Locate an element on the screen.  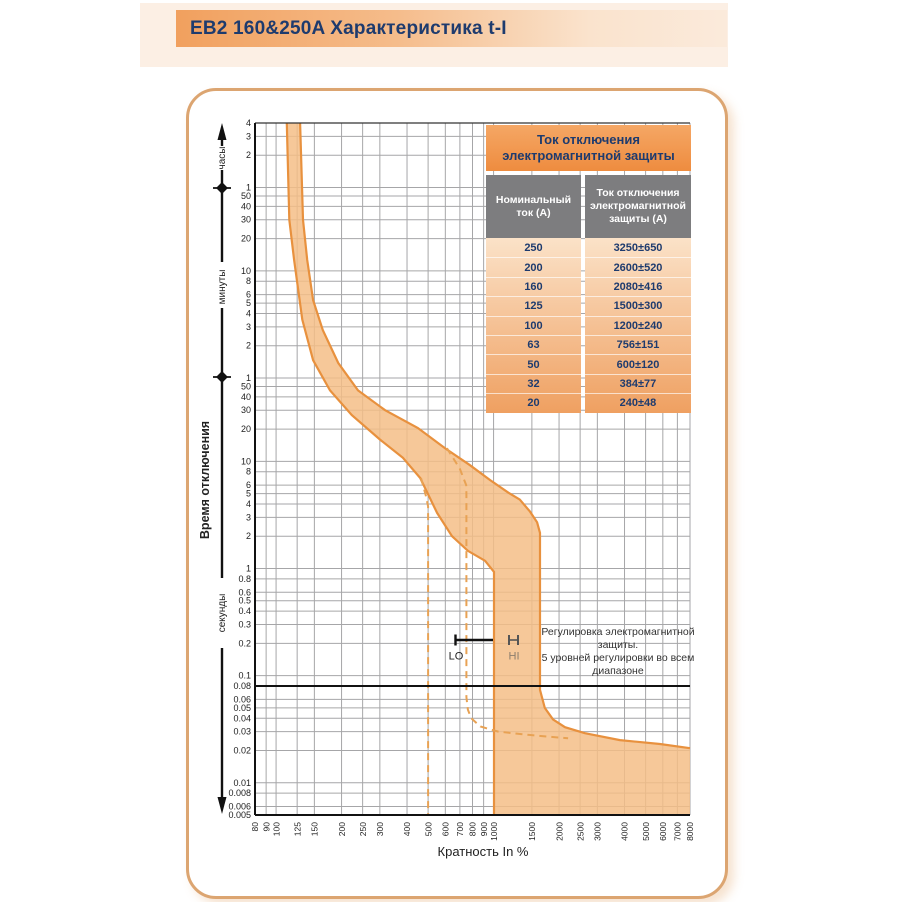
y-axis-title: Время отключения is located at coordinates (205, 480).